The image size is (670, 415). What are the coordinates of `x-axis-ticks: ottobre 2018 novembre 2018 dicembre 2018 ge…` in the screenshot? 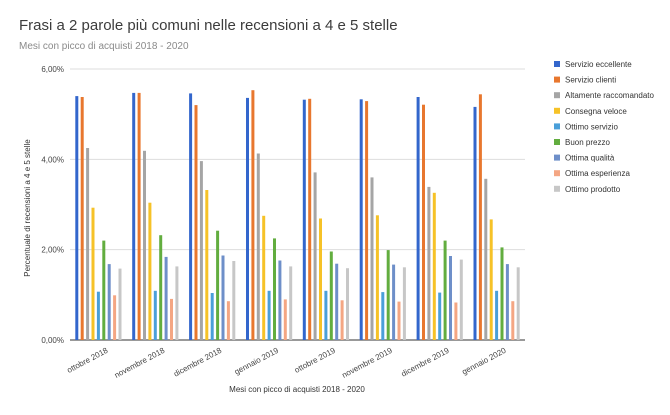 It's located at (286, 363).